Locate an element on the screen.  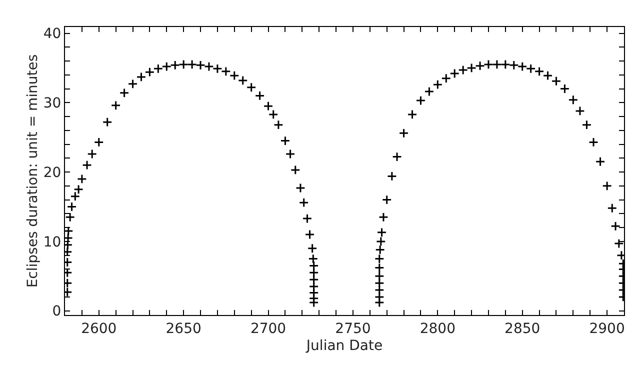
y-tick-label: 0 is located at coordinates (57, 312).